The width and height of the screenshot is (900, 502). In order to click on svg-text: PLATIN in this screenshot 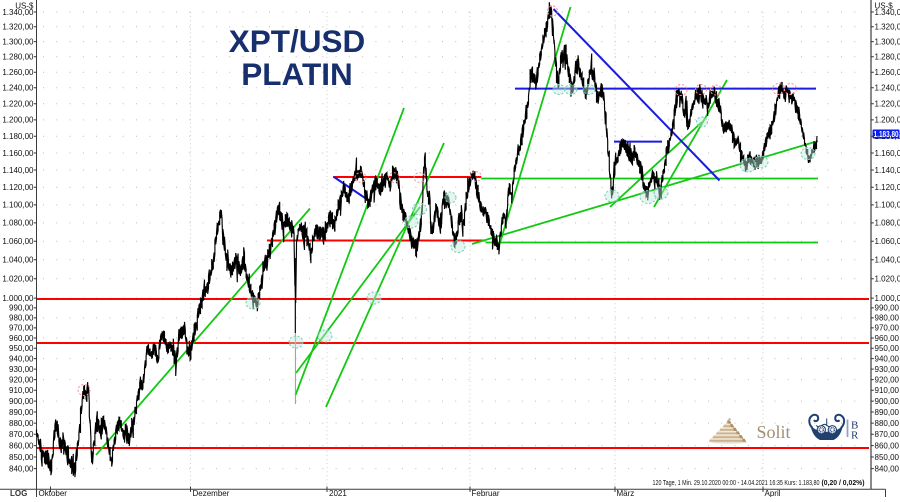, I will do `click(296, 74)`.